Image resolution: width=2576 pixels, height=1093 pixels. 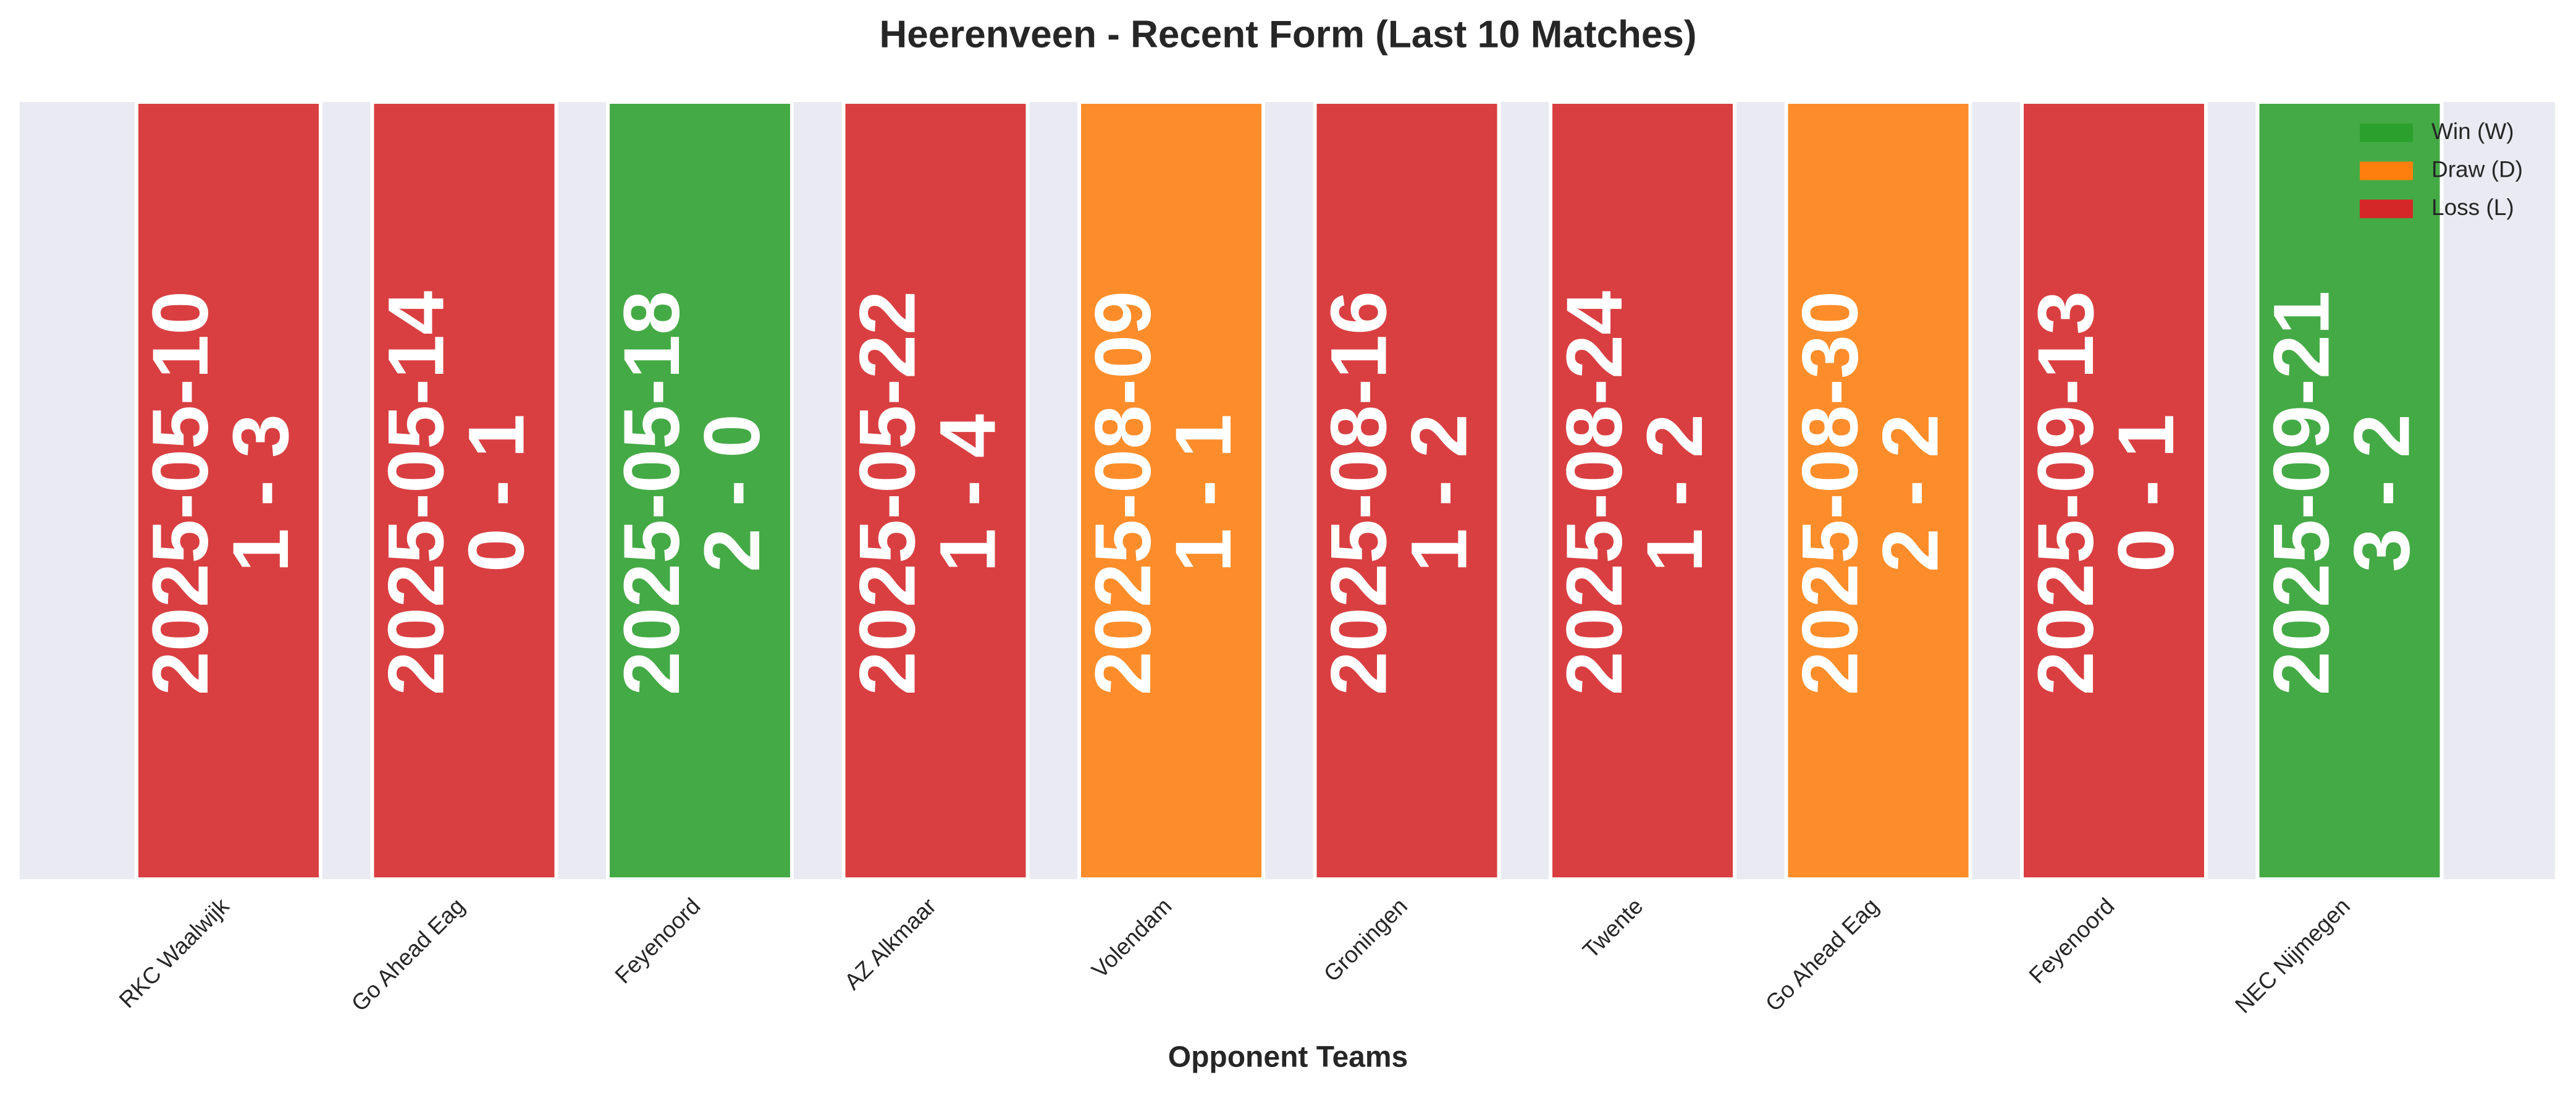 What do you see at coordinates (1830, 493) in the screenshot?
I see `match-date: 2025-08-30` at bounding box center [1830, 493].